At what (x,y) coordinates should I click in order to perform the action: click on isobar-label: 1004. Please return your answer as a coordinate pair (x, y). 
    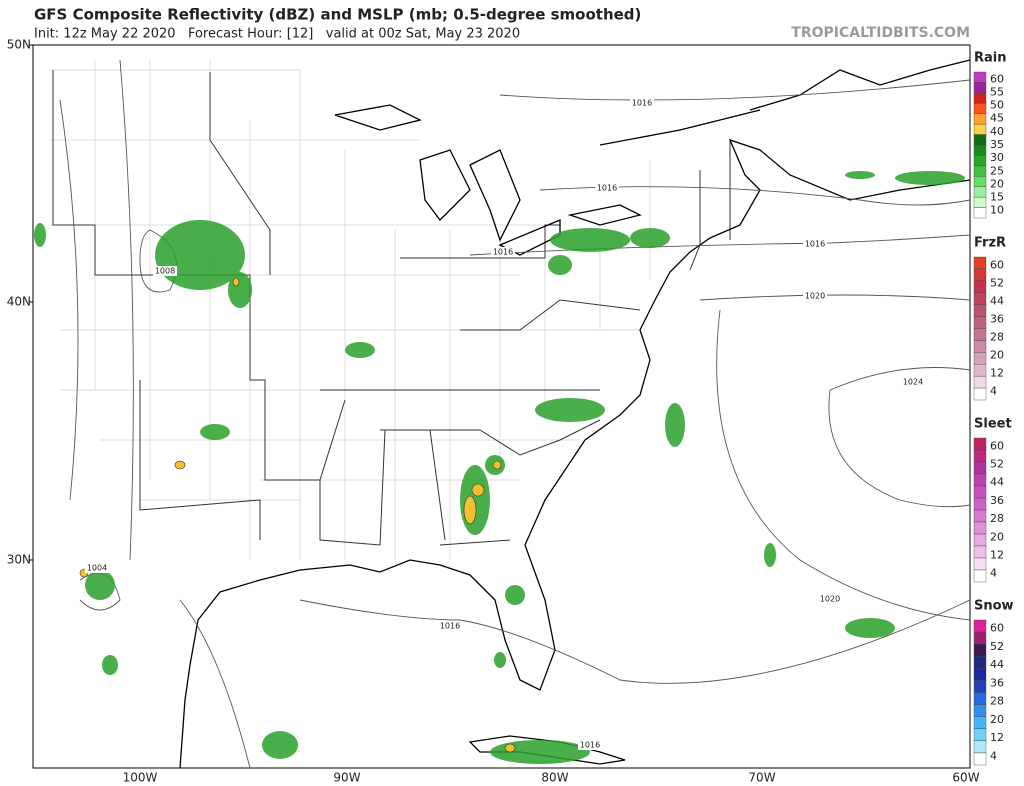
    Looking at the image, I should click on (97, 568).